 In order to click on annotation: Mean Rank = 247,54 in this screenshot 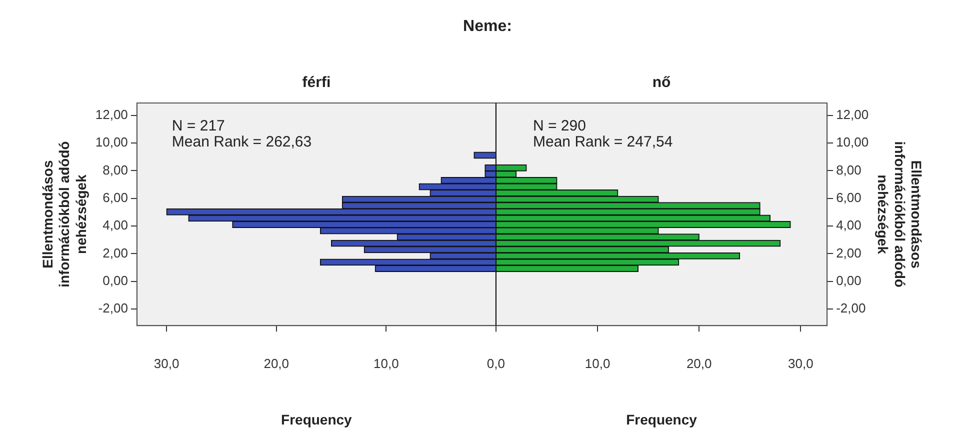, I will do `click(603, 142)`.